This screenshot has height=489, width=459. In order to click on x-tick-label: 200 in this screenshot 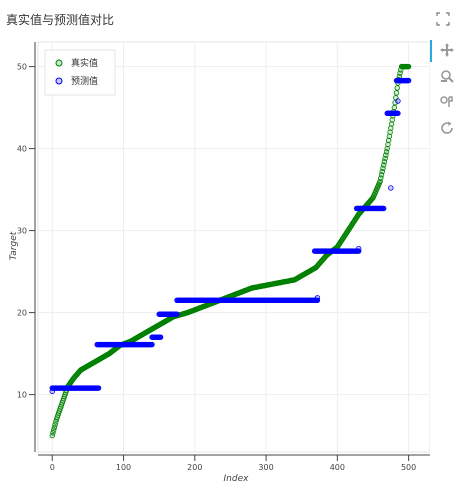, I will do `click(194, 467)`.